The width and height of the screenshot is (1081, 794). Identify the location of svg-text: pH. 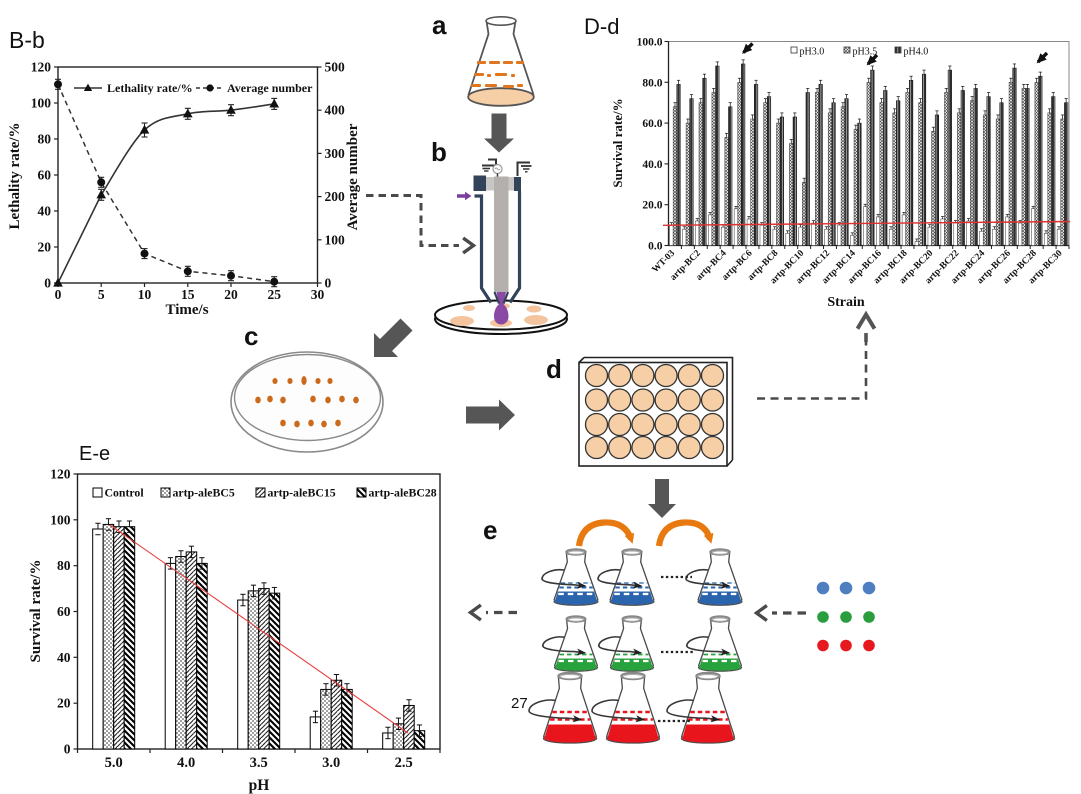
(259, 785).